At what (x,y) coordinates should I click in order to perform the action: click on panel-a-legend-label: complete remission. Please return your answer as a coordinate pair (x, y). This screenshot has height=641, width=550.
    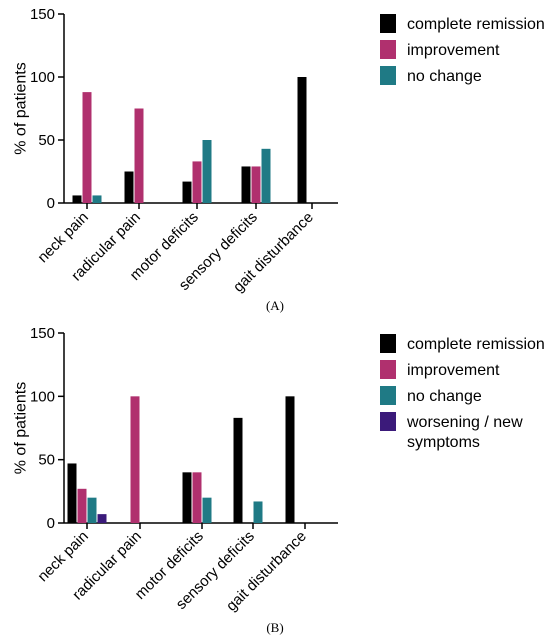
    Looking at the image, I should click on (476, 24).